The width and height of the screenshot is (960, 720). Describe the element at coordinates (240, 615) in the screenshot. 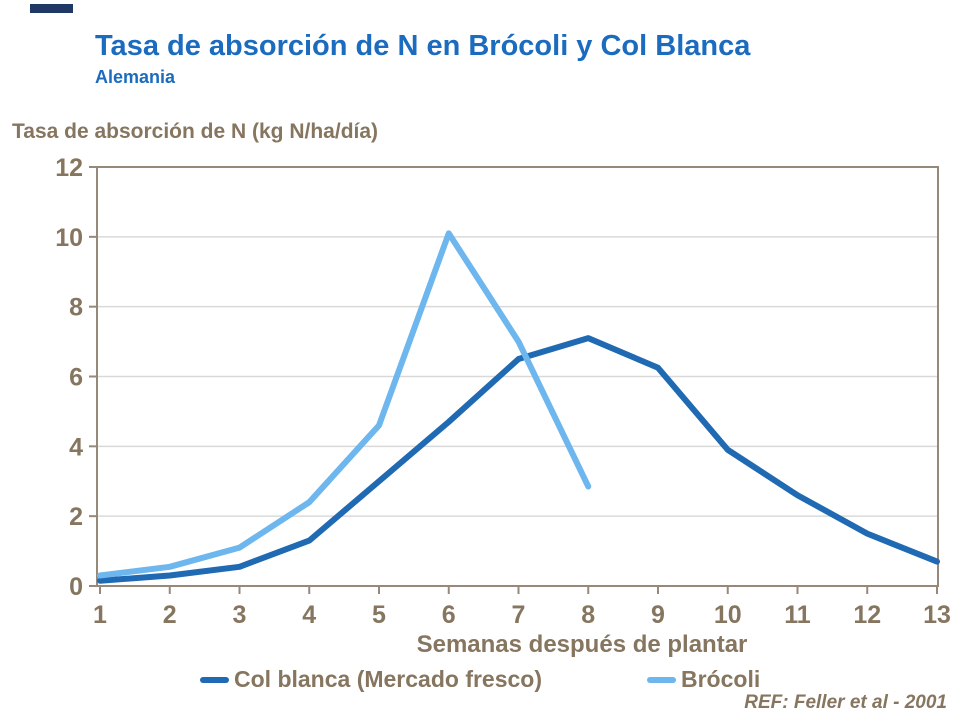

I see `x-tick-label: 3` at that location.